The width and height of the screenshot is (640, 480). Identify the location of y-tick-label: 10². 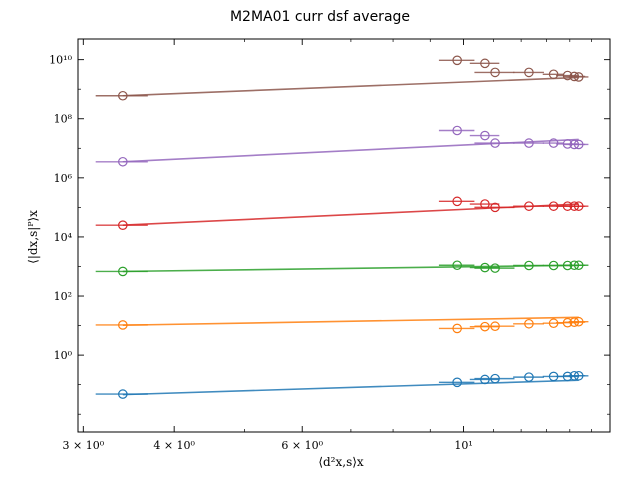
(63, 296).